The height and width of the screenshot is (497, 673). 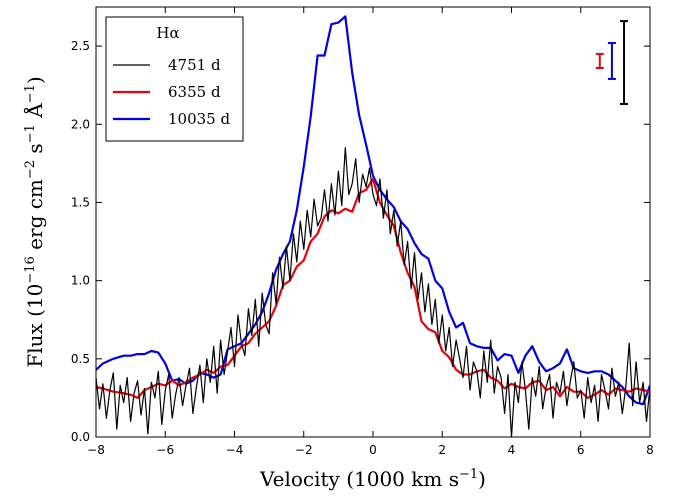 What do you see at coordinates (304, 450) in the screenshot?
I see `x-tick-label: −2` at bounding box center [304, 450].